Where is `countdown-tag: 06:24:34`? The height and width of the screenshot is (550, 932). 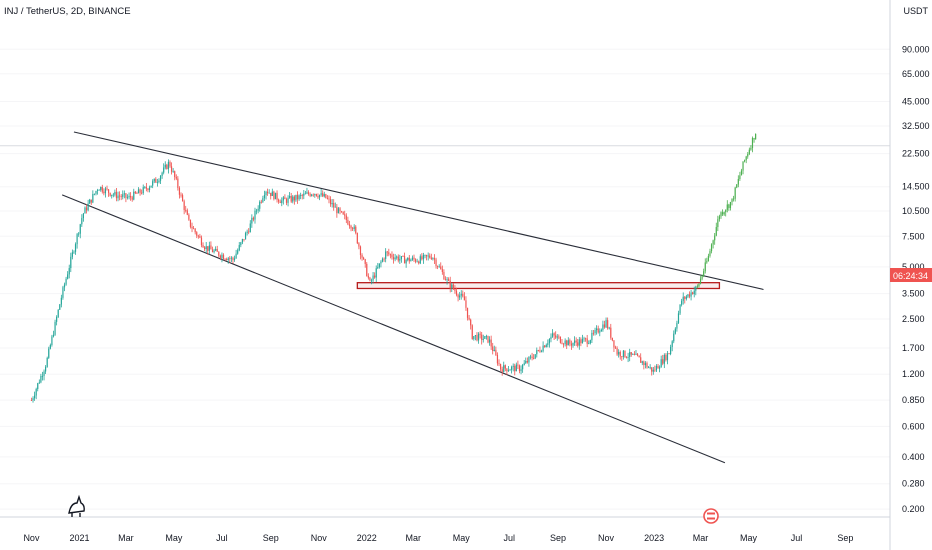 countdown-tag: 06:24:34 is located at coordinates (911, 275).